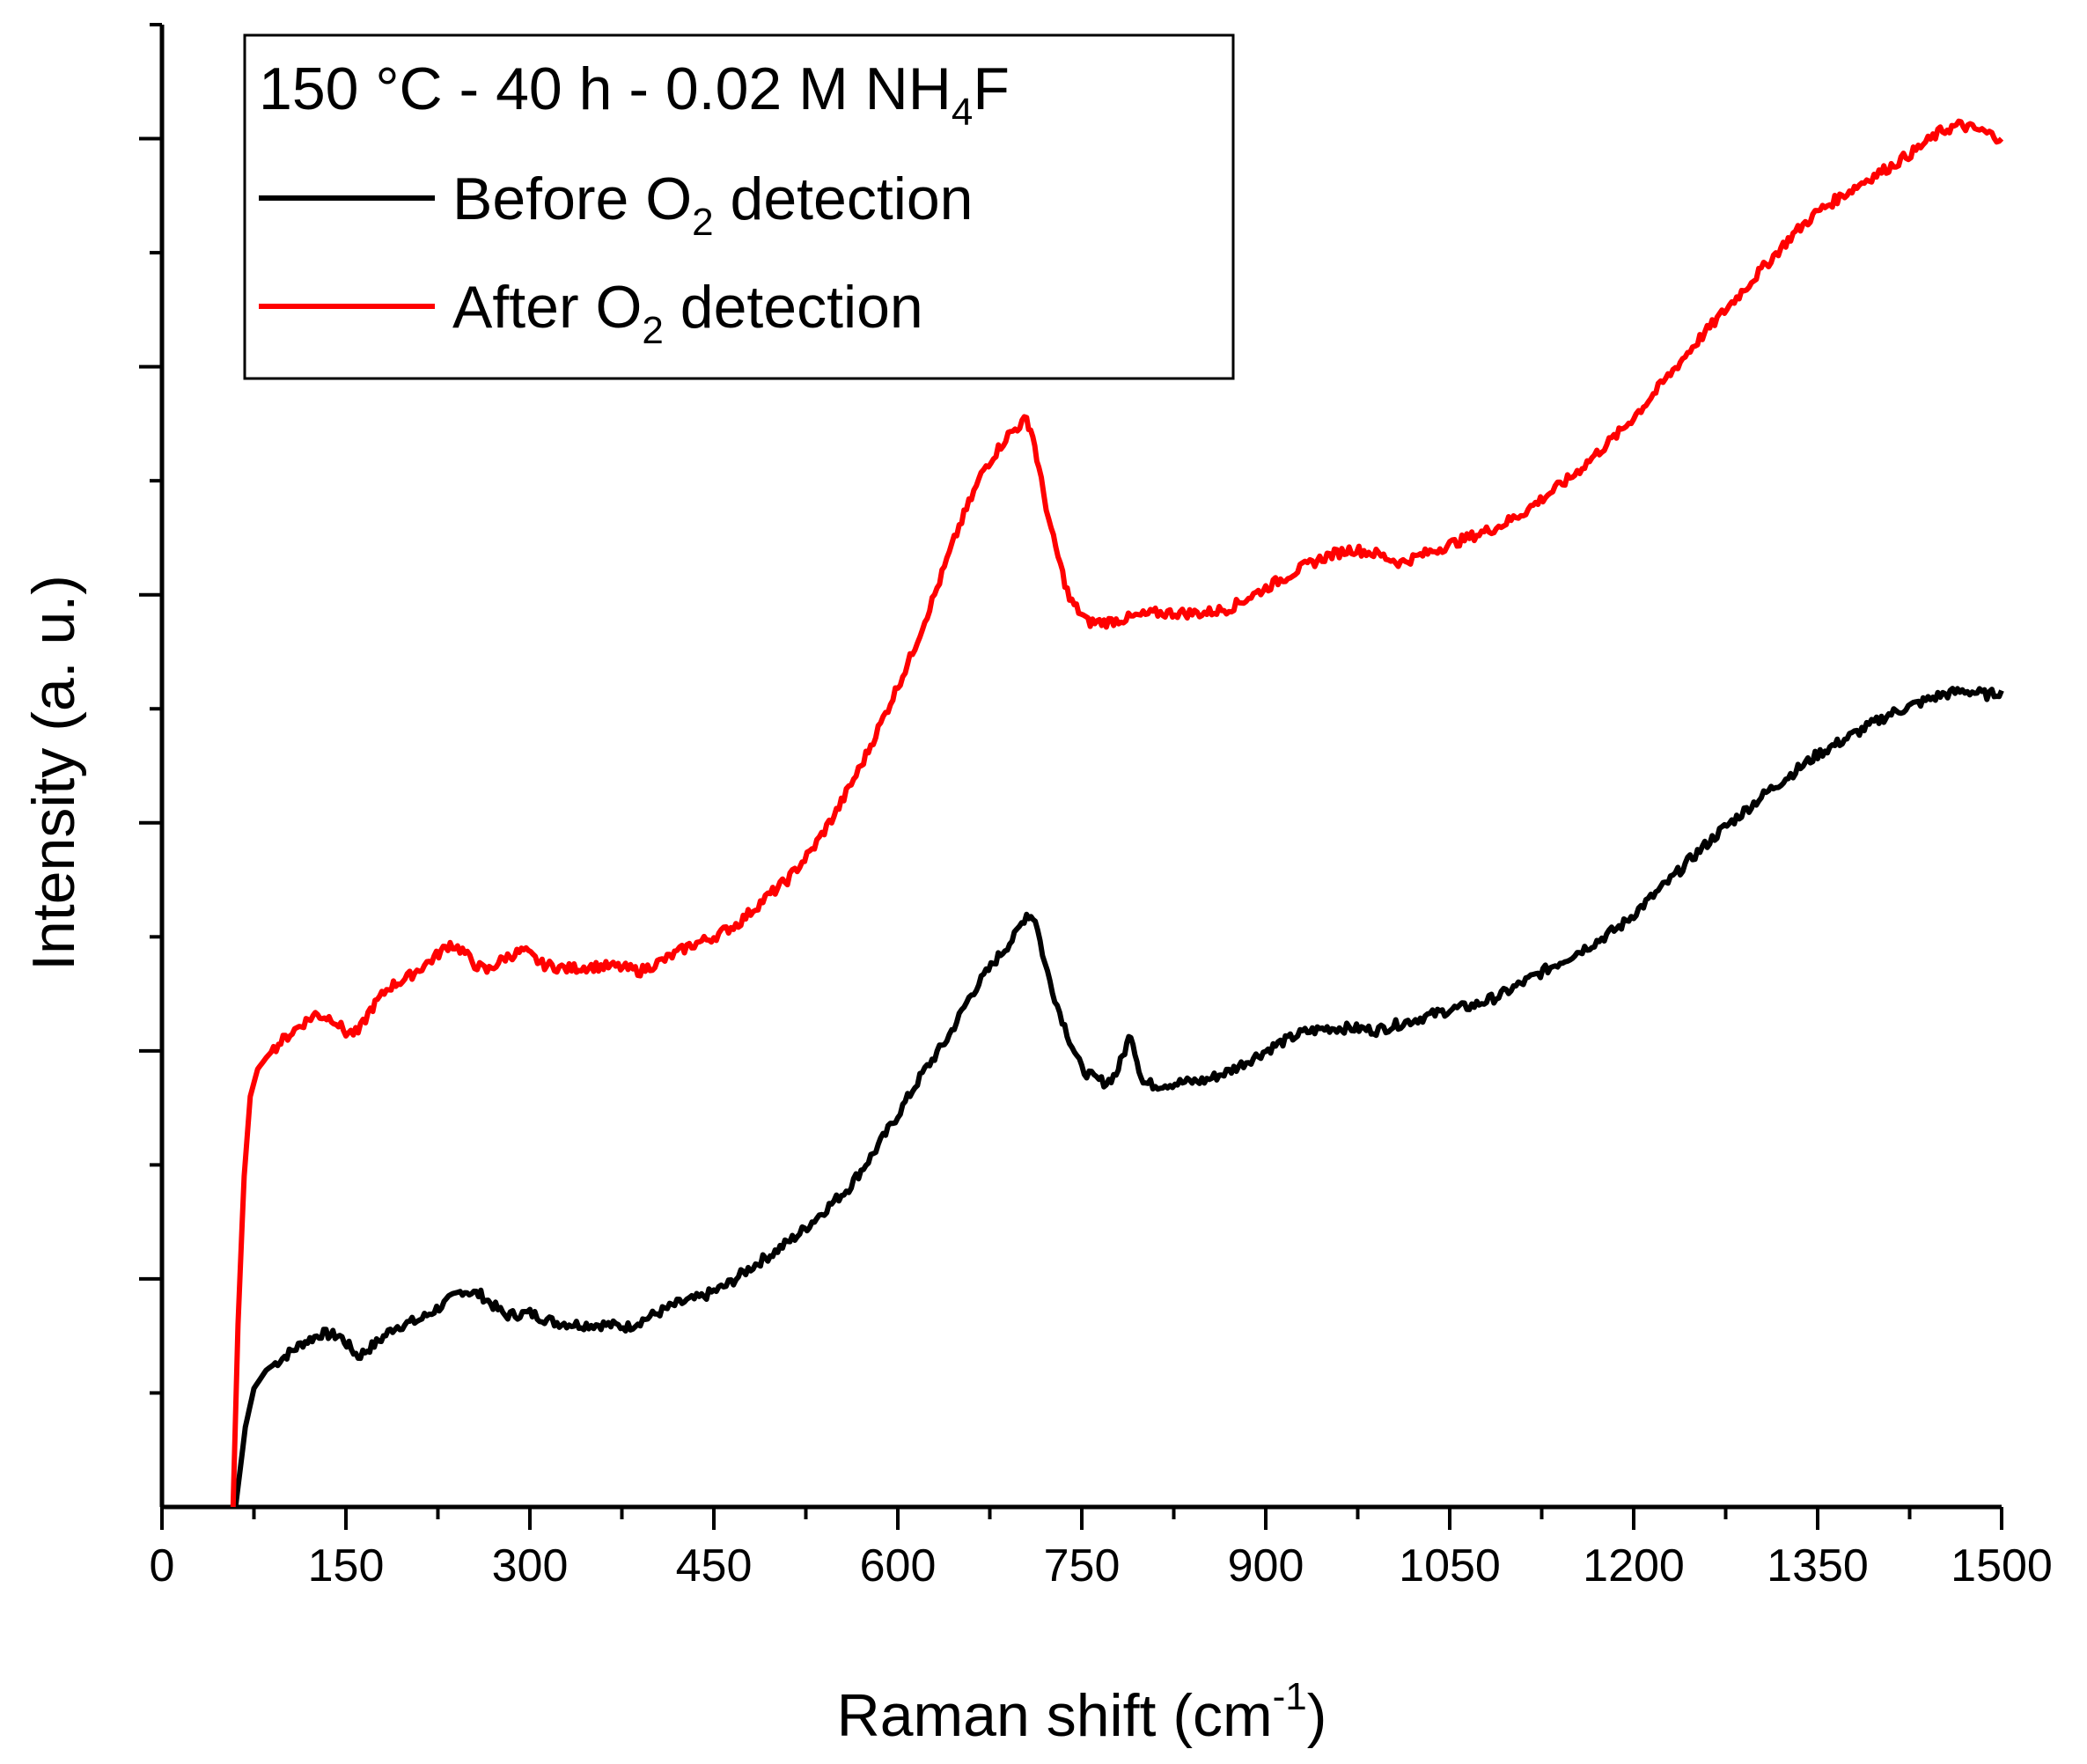 Image resolution: width=2087 pixels, height=1764 pixels. I want to click on x-tick-label: 1500, so click(2002, 1565).